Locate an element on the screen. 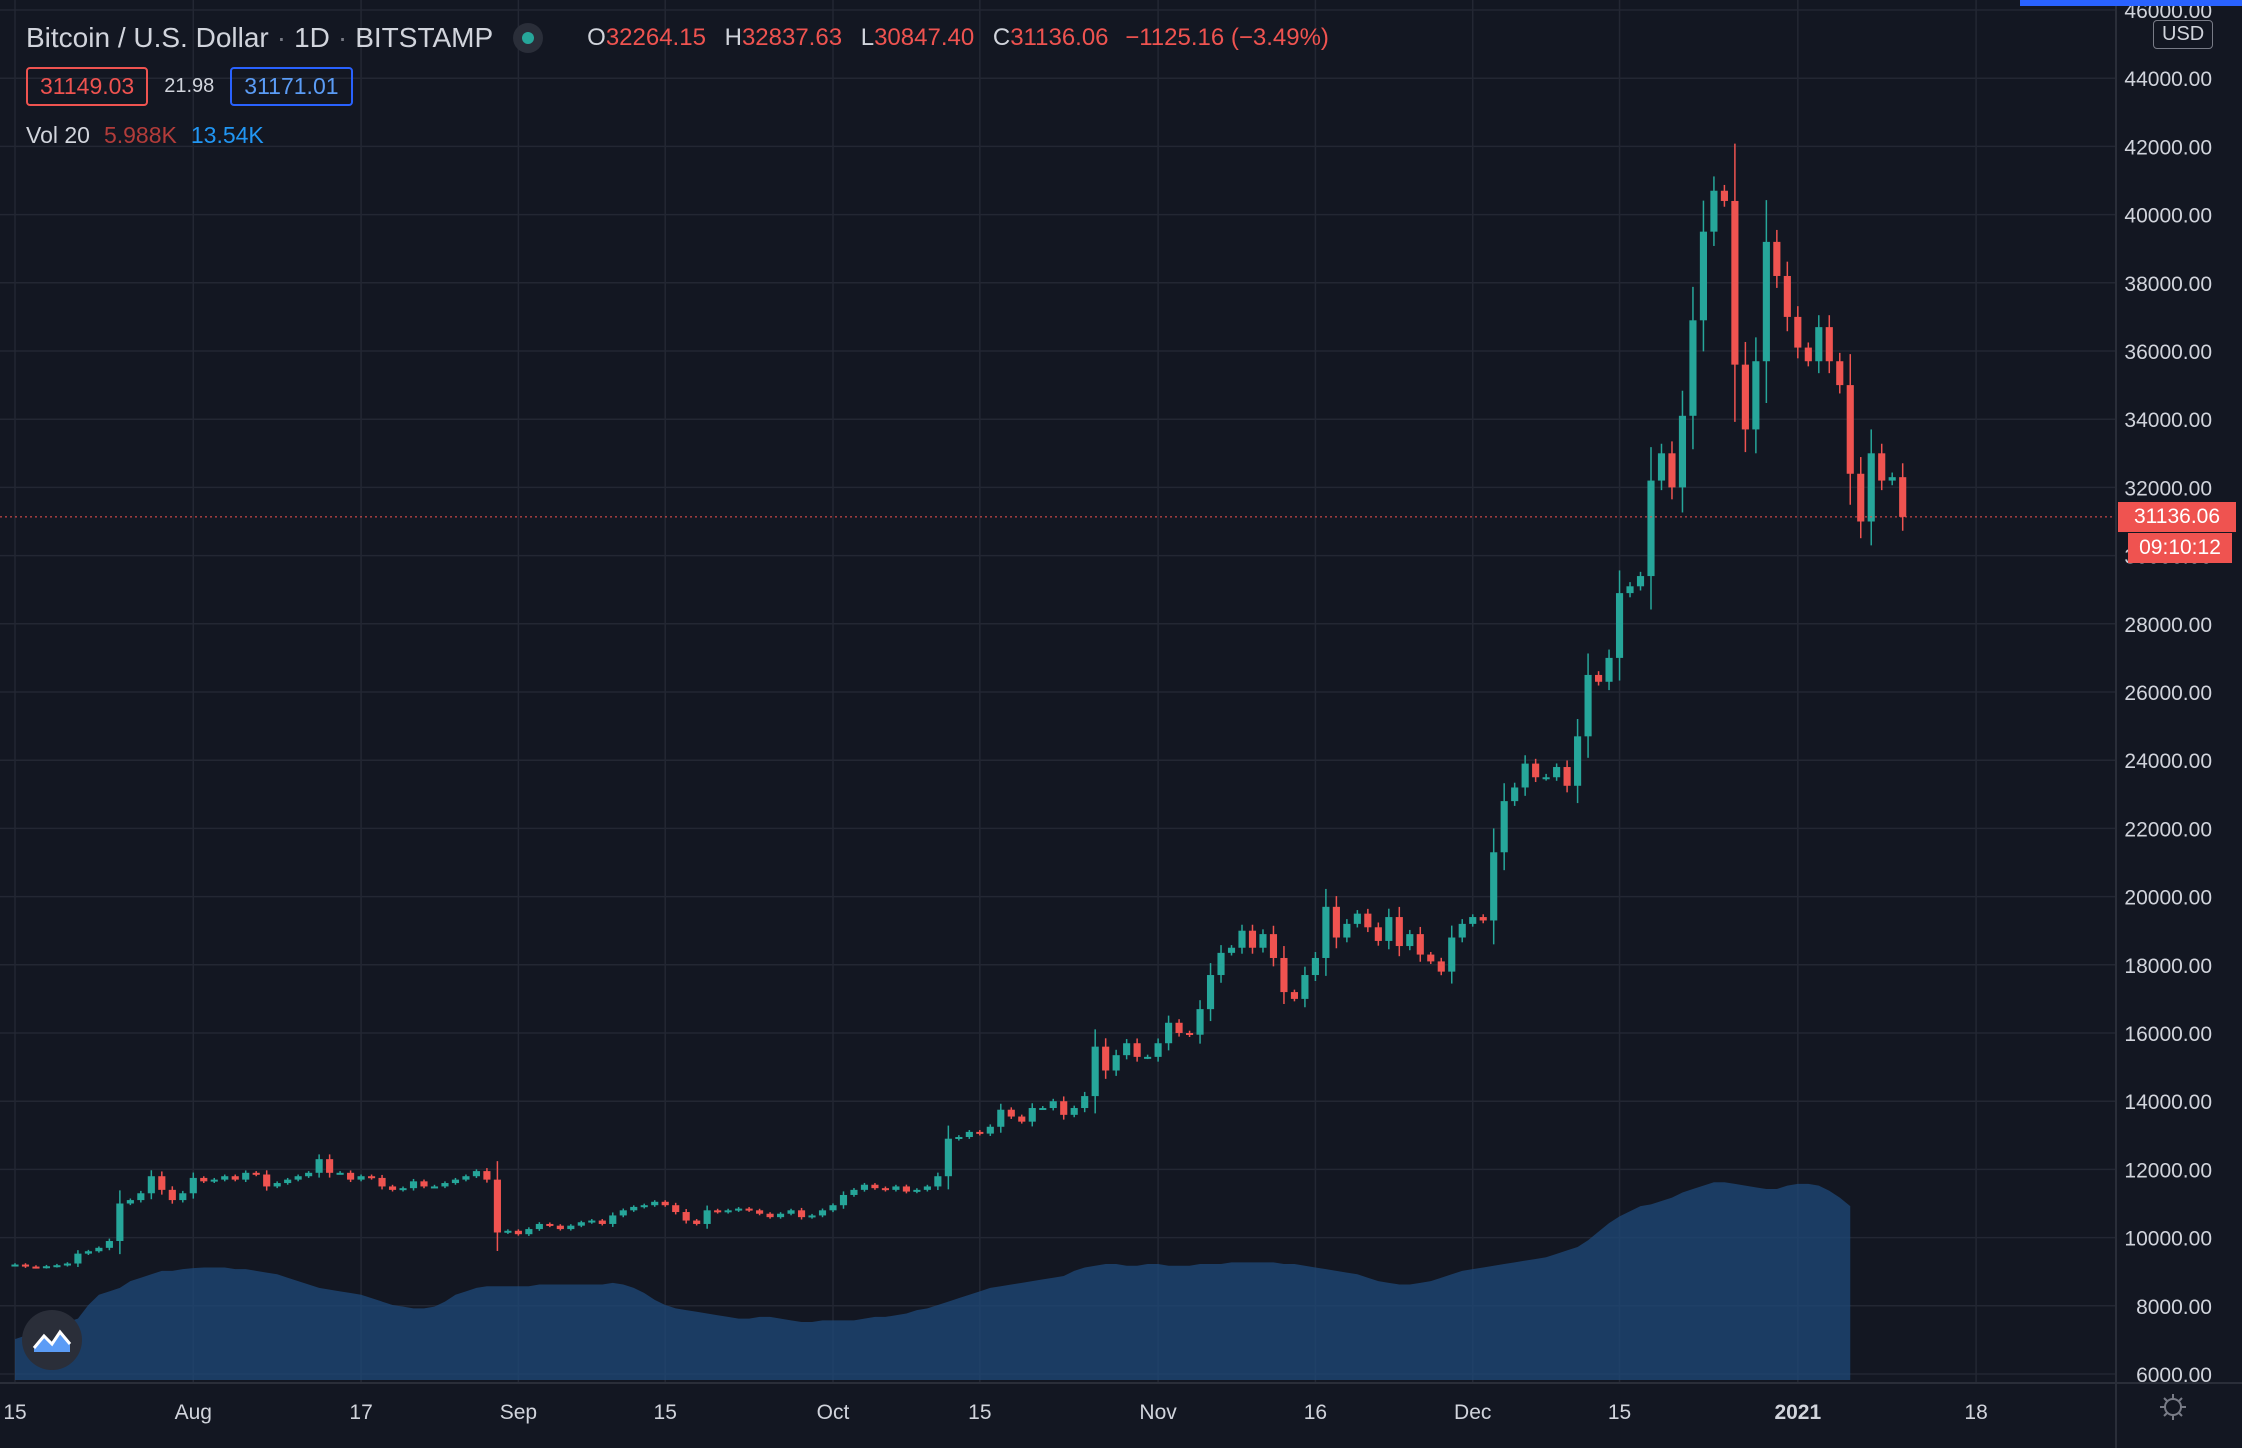  time-axis: 15 Aug 17 Sep 15 Oct 15 Nov 16 Dec 15 2021 18 is located at coordinates (995, 1412).